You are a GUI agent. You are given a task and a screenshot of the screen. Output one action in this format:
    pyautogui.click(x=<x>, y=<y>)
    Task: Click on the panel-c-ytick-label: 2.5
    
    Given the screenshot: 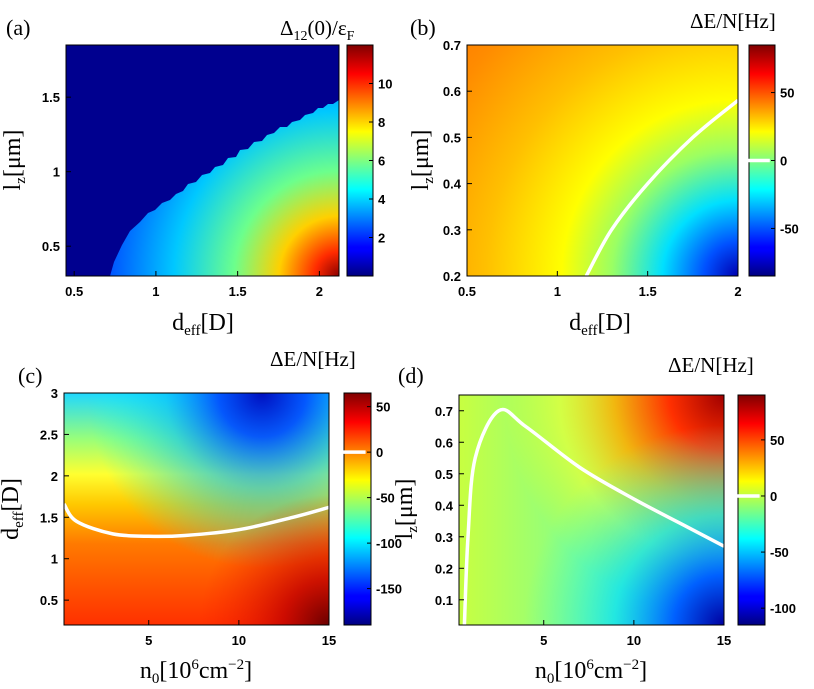 What is the action you would take?
    pyautogui.click(x=49, y=434)
    